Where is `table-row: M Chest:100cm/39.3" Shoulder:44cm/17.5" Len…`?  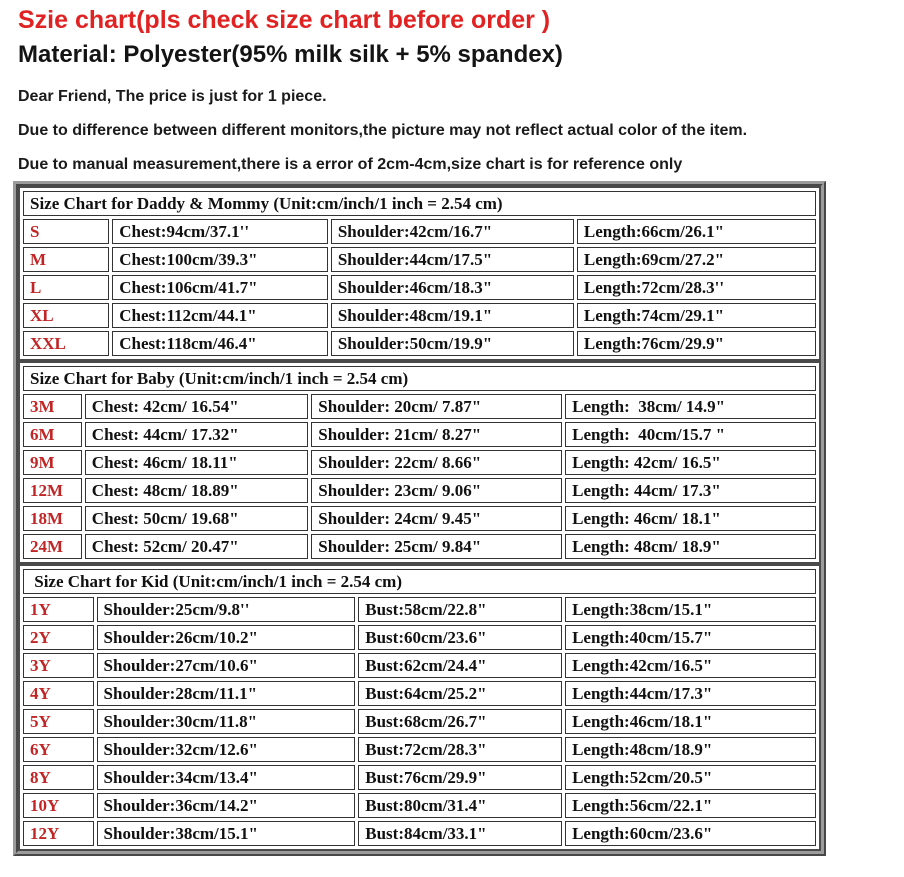 table-row: M Chest:100cm/39.3" Shoulder:44cm/17.5" Len… is located at coordinates (419, 259).